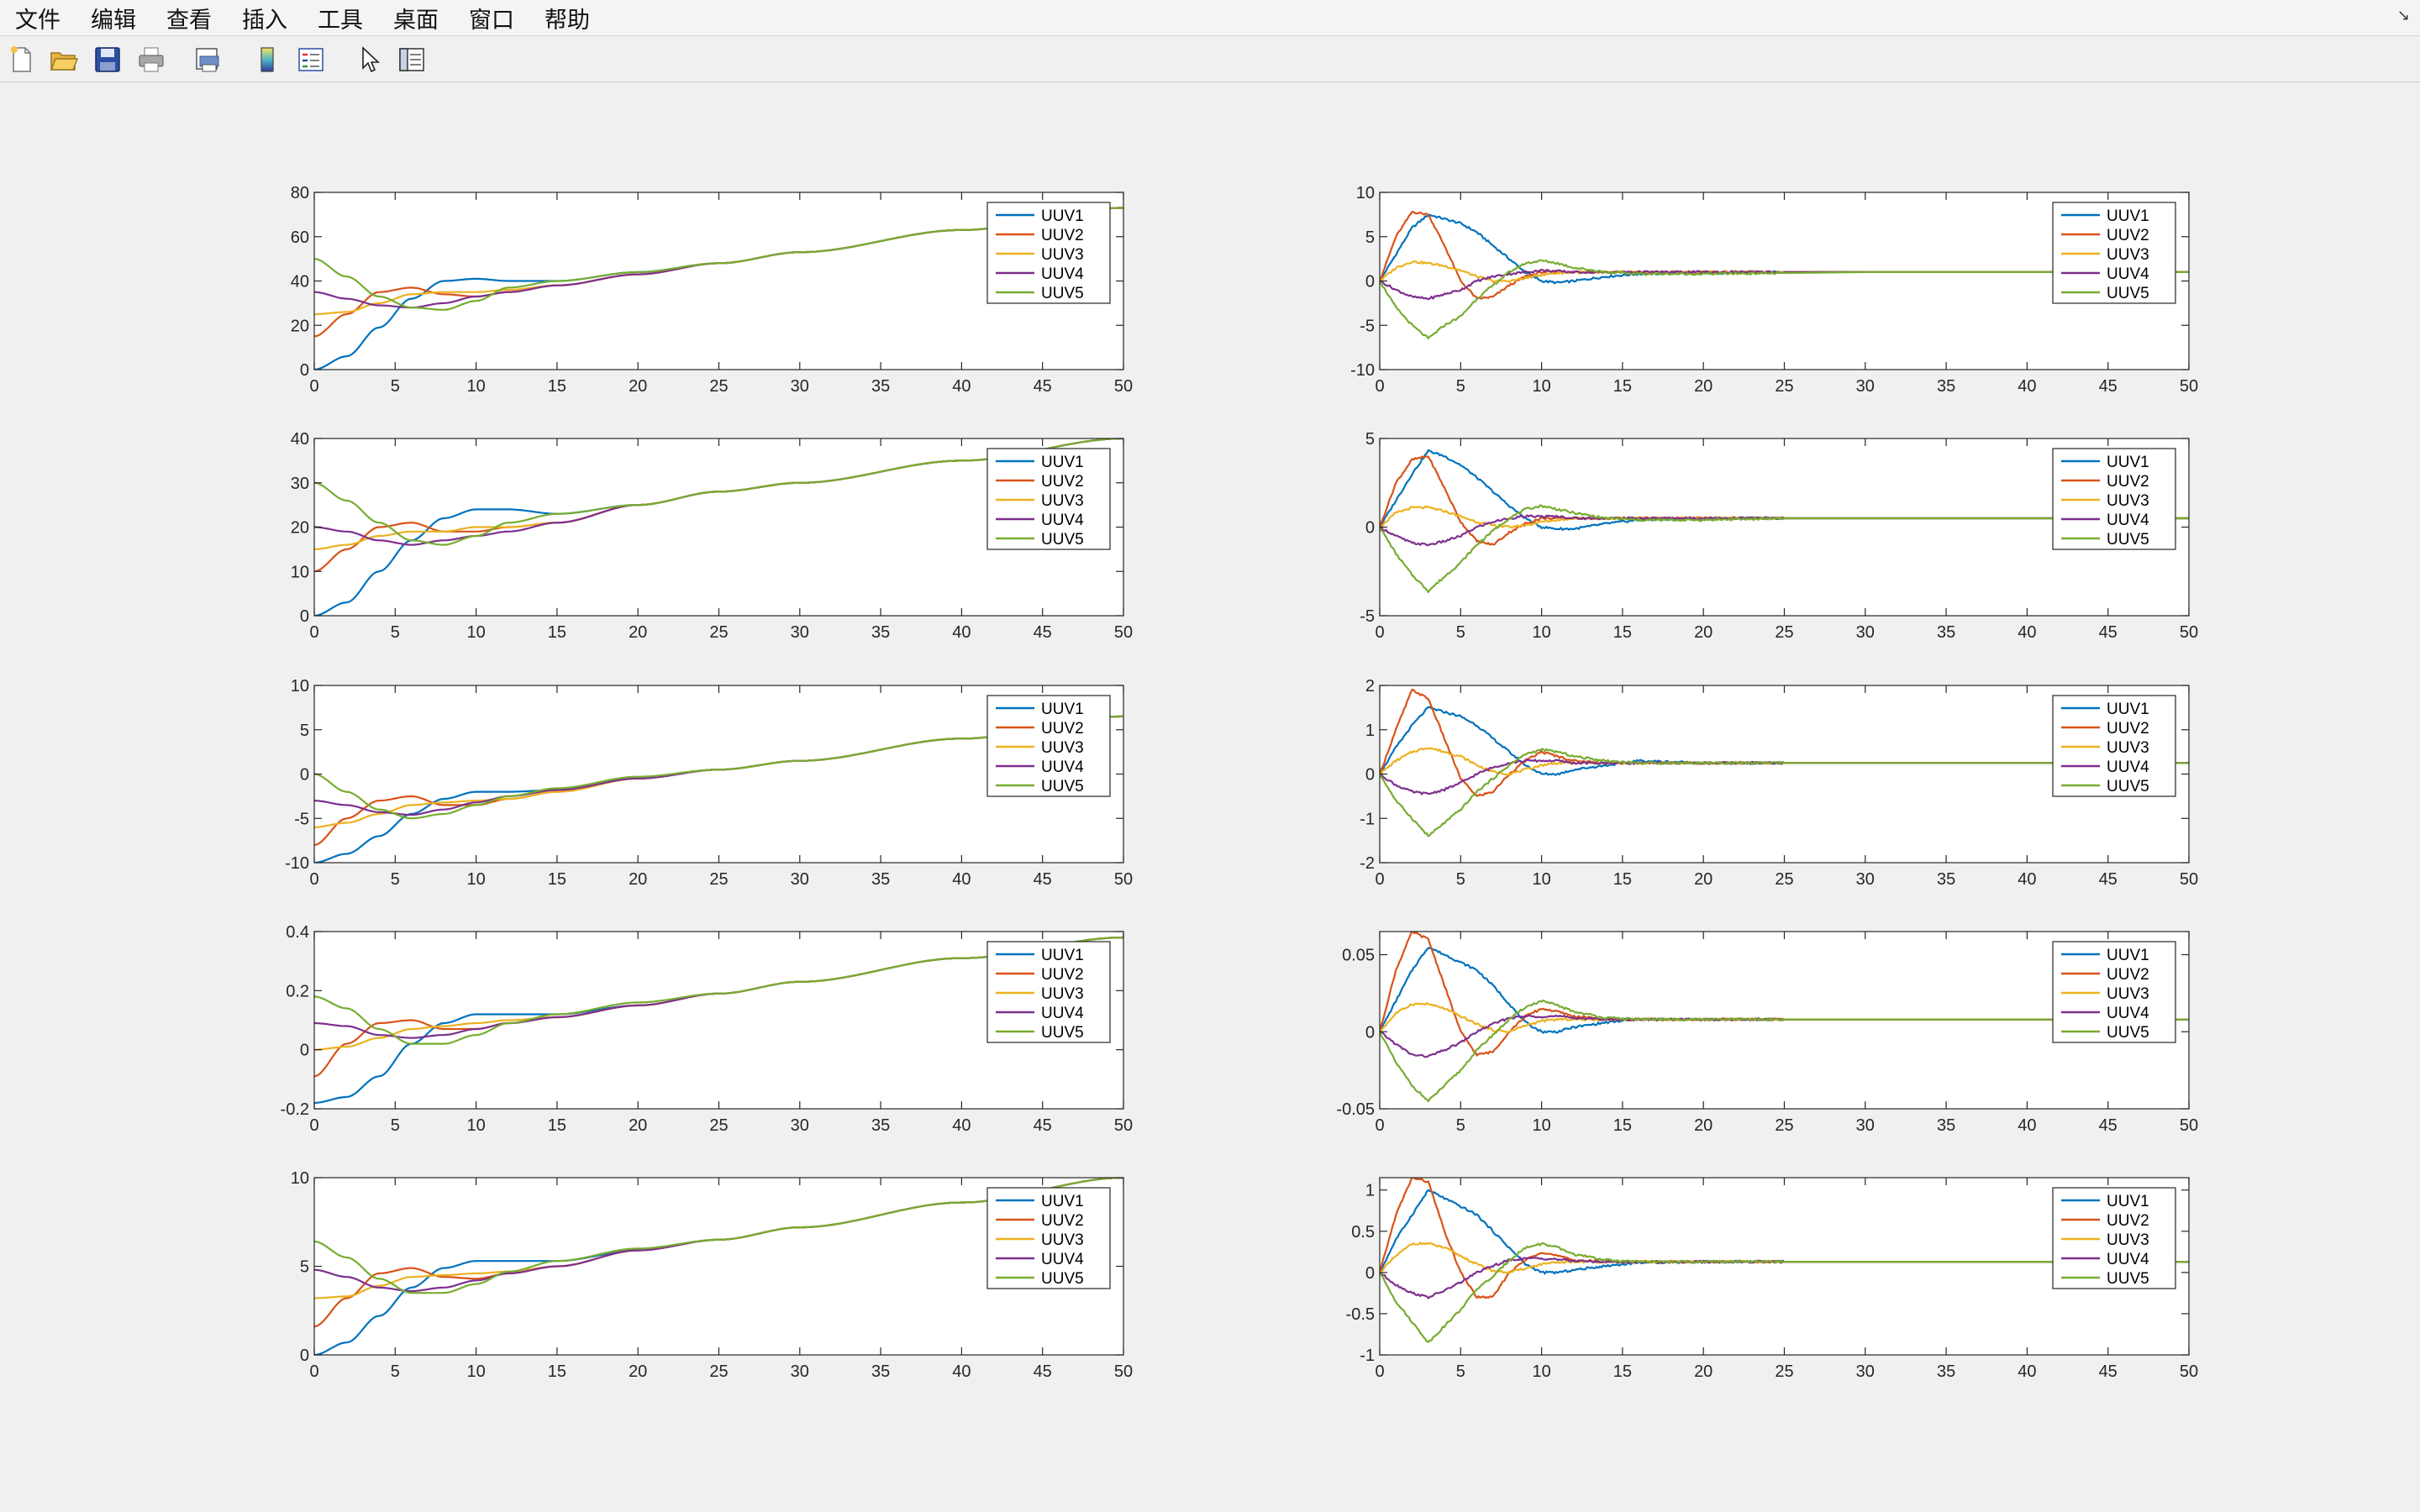 The height and width of the screenshot is (1512, 2420). Describe the element at coordinates (567, 20) in the screenshot. I see `menu-help: 帮助` at that location.